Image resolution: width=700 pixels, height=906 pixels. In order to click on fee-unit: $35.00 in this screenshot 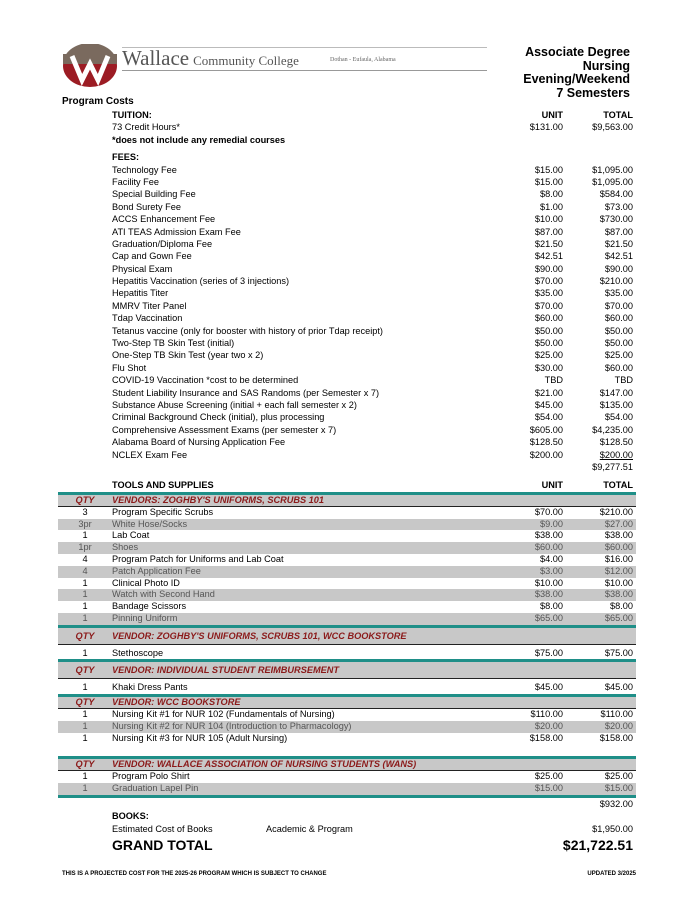, I will do `click(548, 293)`.